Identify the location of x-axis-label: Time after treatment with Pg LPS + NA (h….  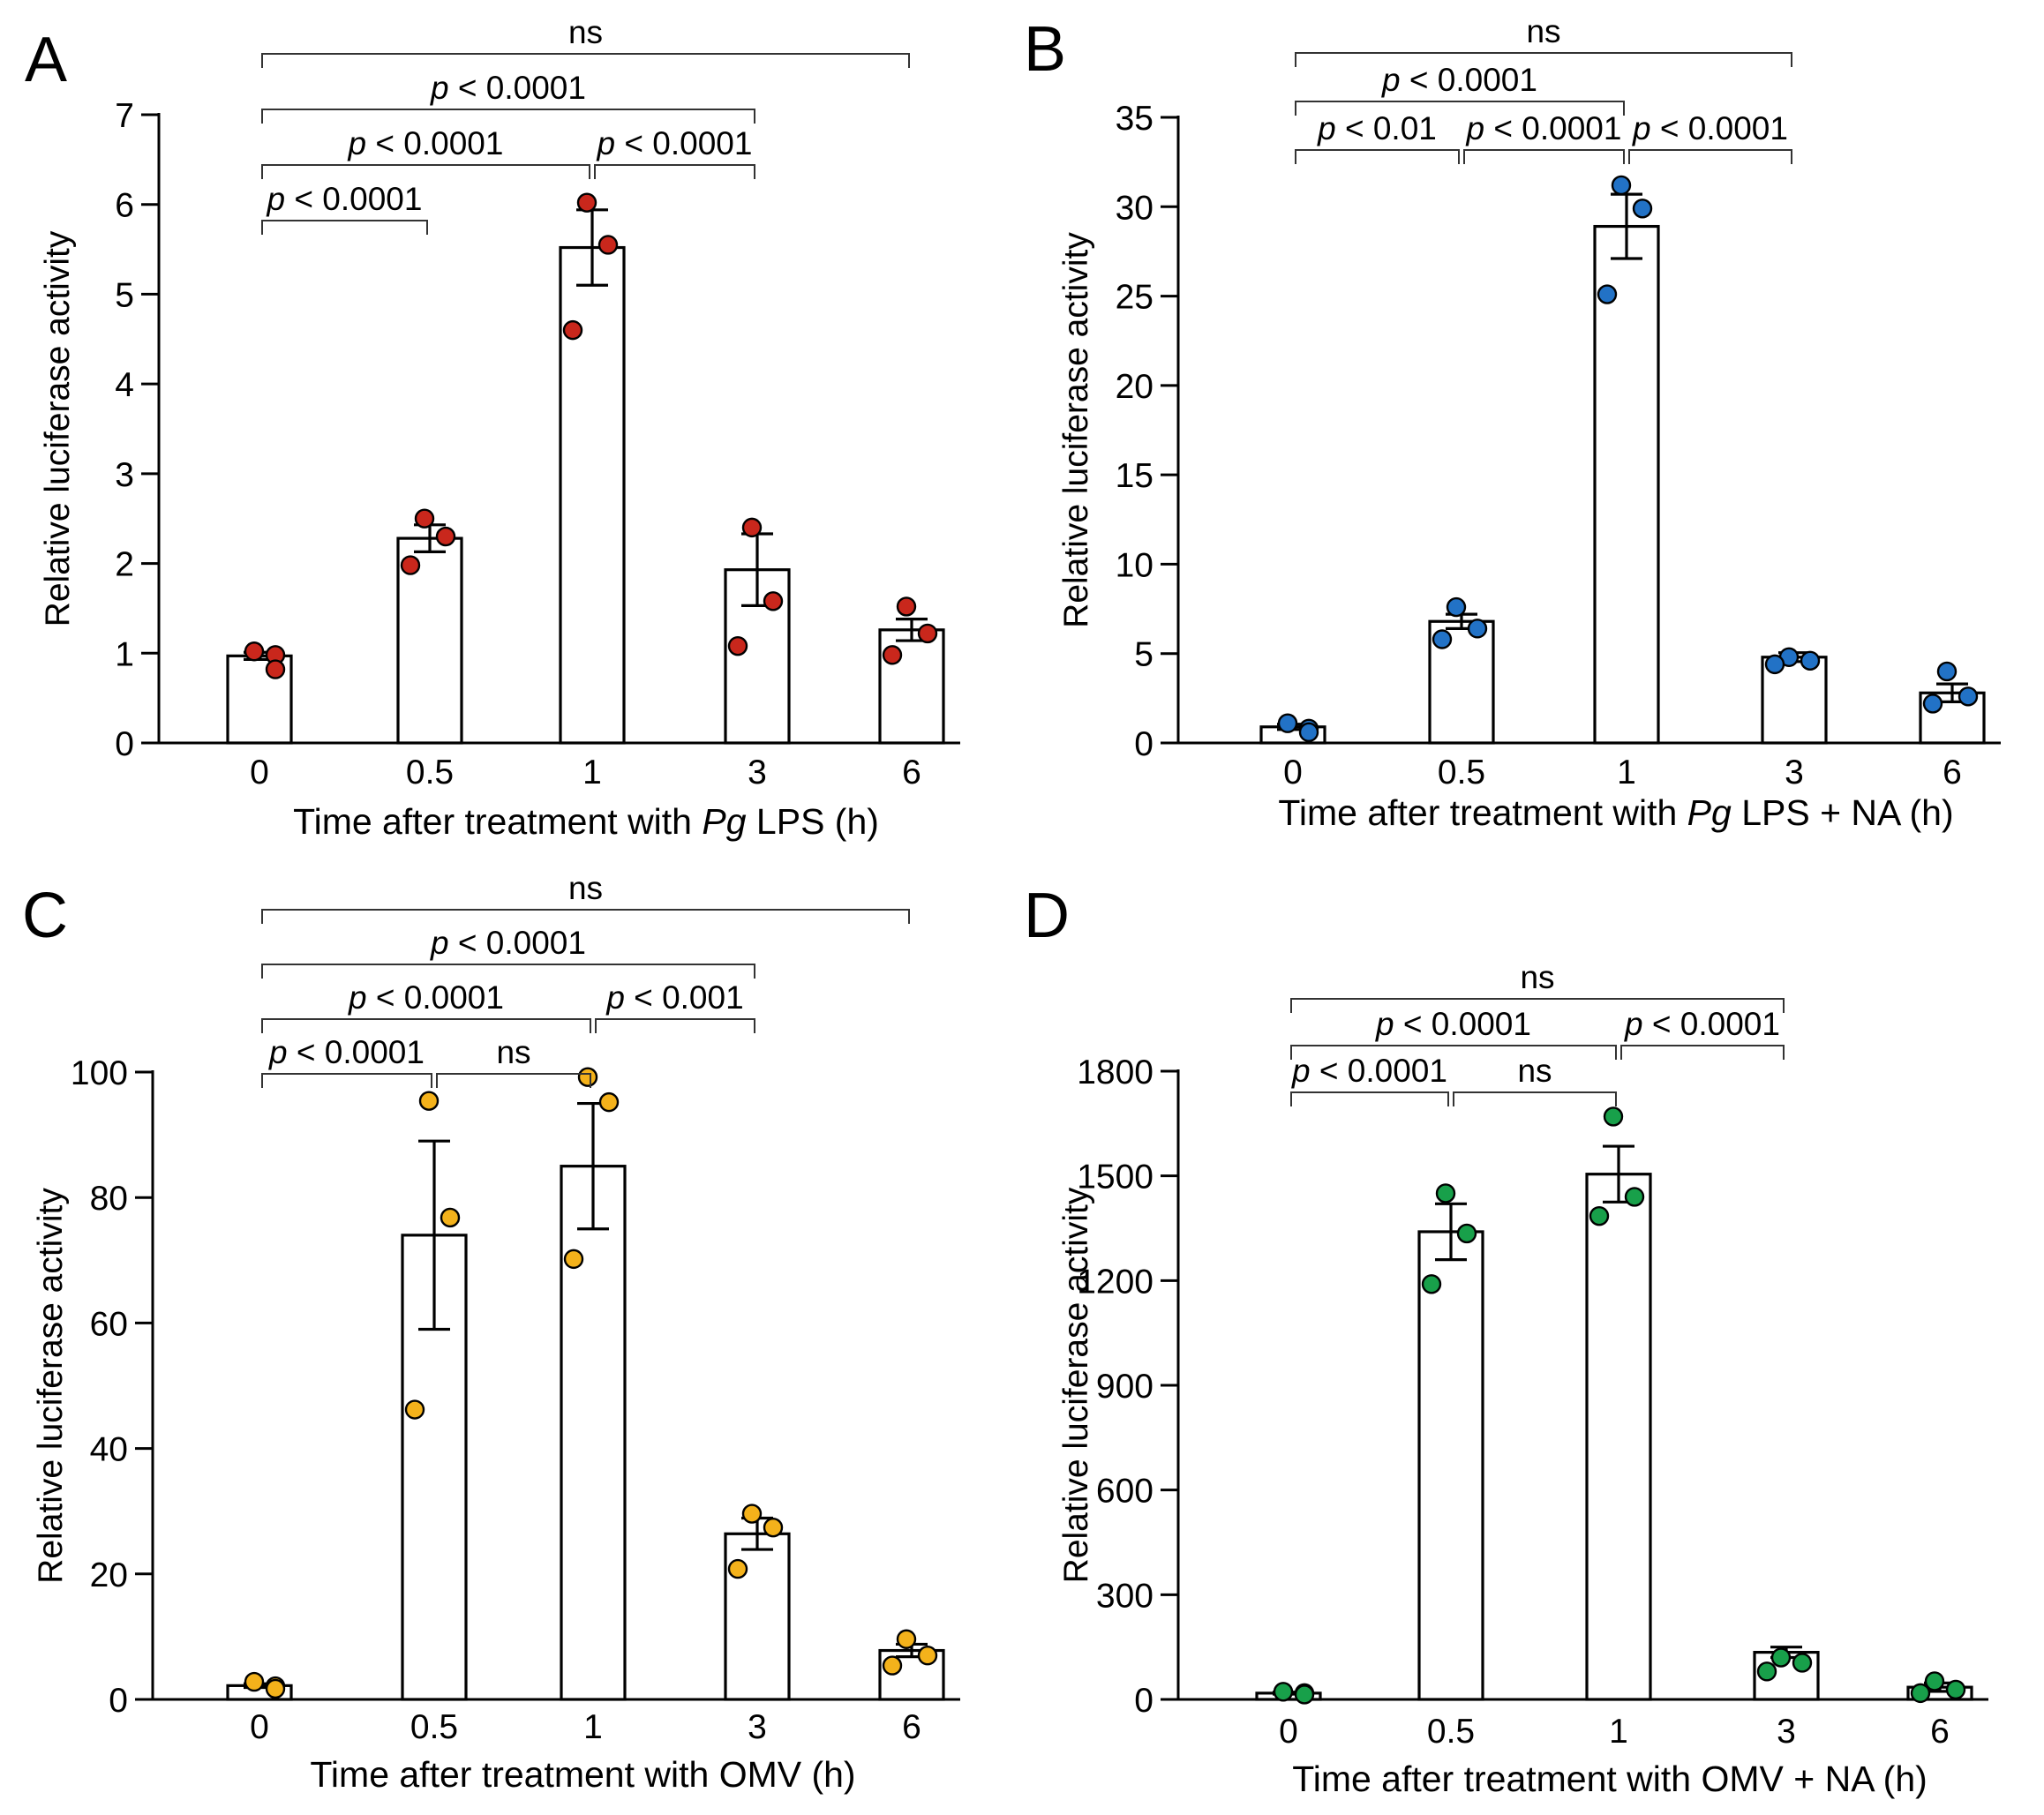
(1615, 812).